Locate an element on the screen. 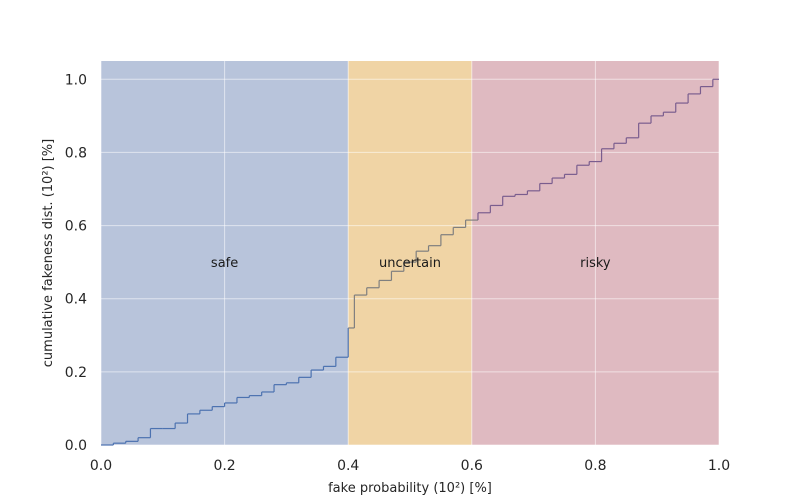 The image size is (800, 500). x-axis-label: fake probability (10²) [%] is located at coordinates (410, 488).